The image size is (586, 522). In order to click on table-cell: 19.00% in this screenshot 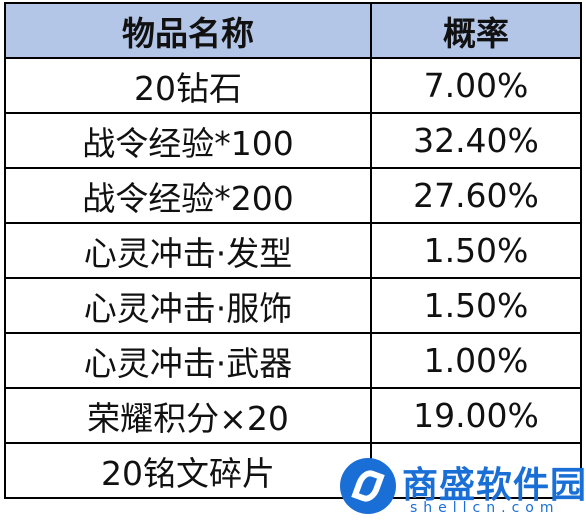, I will do `click(476, 415)`.